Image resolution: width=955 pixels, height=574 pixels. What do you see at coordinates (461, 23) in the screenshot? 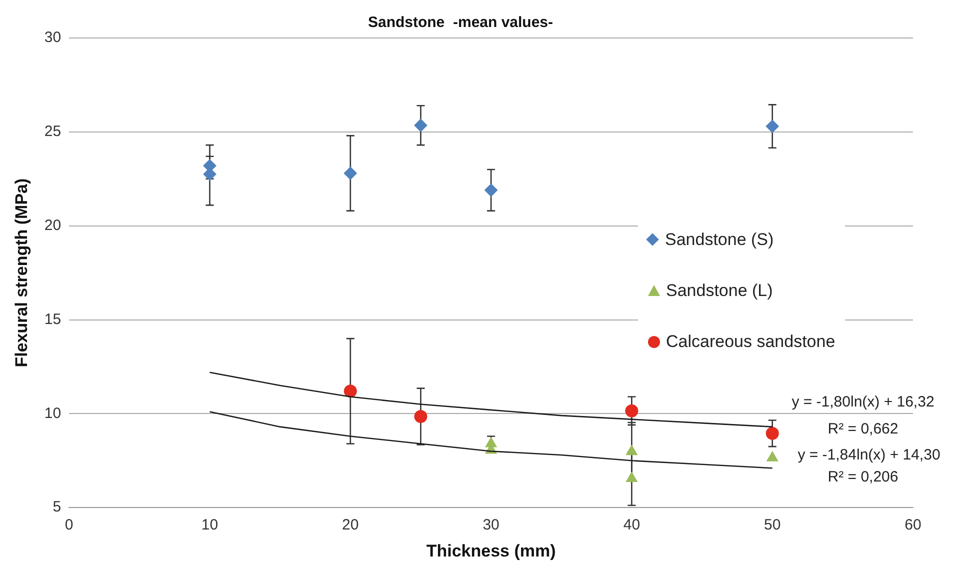
I see `chart-title: Sandstone -mean values-` at bounding box center [461, 23].